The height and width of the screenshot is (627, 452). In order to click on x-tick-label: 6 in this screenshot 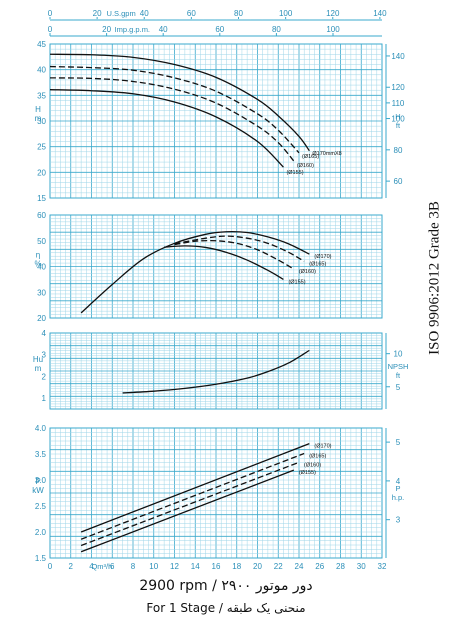, I will do `click(112, 566)`.